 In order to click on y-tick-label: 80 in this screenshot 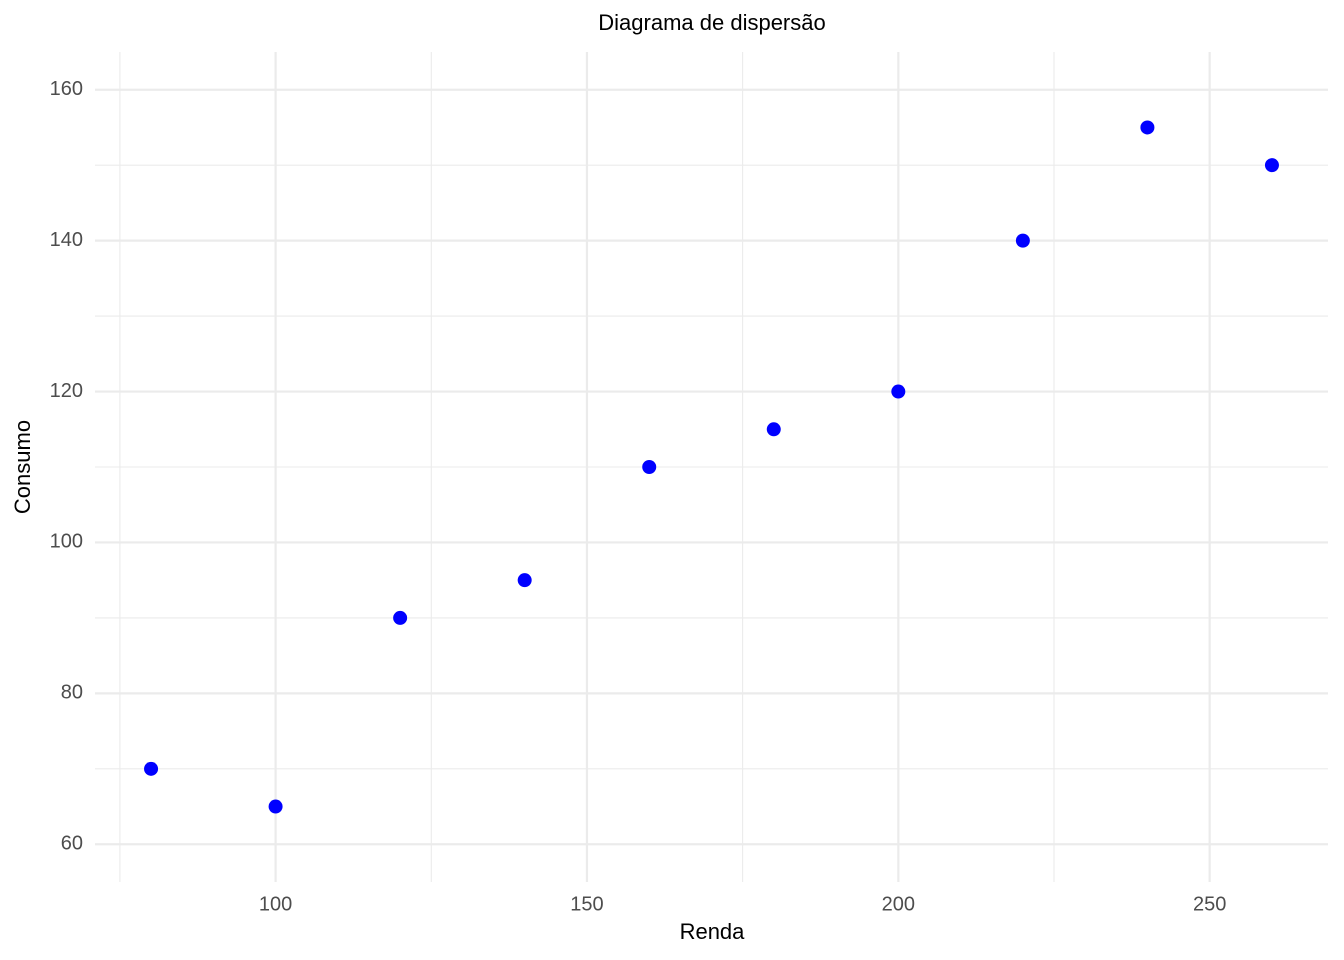, I will do `click(72, 693)`.